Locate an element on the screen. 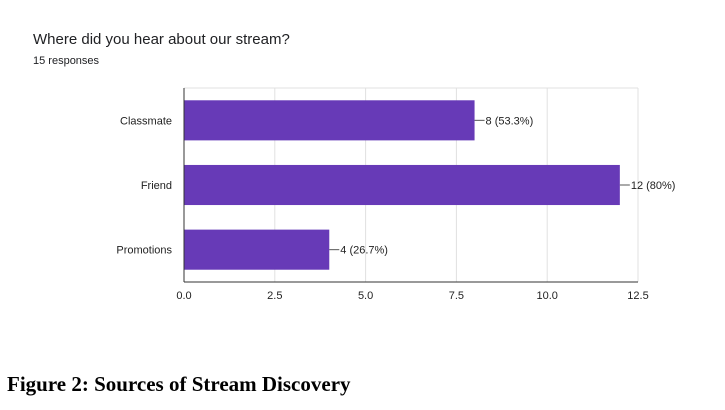 The image size is (725, 410). data-label: 4 (26.7%) is located at coordinates (364, 251).